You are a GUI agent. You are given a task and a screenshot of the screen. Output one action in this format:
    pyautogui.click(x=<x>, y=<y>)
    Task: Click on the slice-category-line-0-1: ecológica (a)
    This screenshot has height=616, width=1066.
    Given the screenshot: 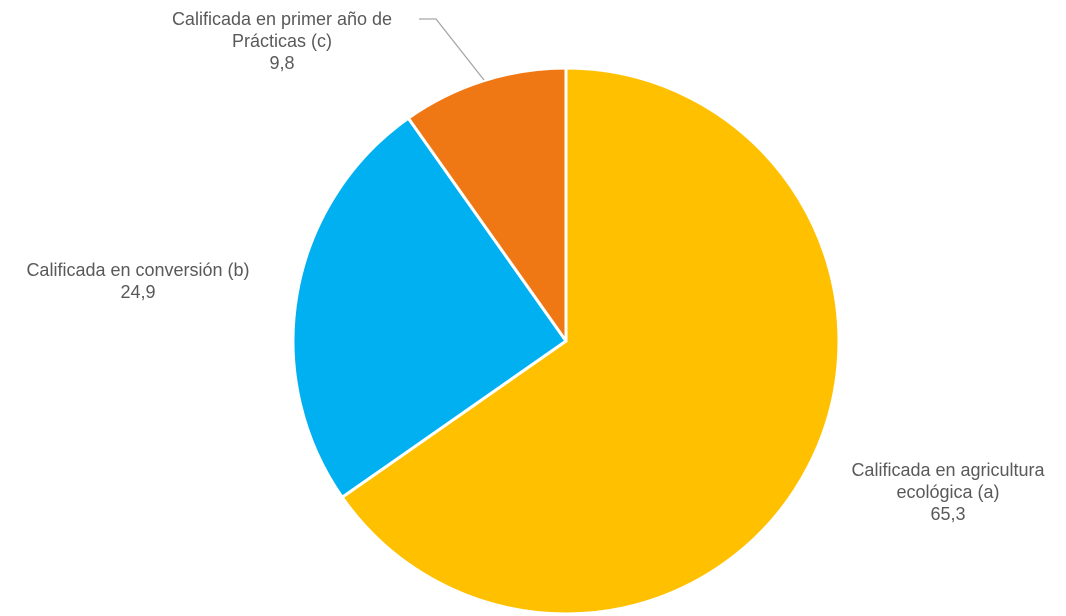 What is the action you would take?
    pyautogui.click(x=947, y=492)
    